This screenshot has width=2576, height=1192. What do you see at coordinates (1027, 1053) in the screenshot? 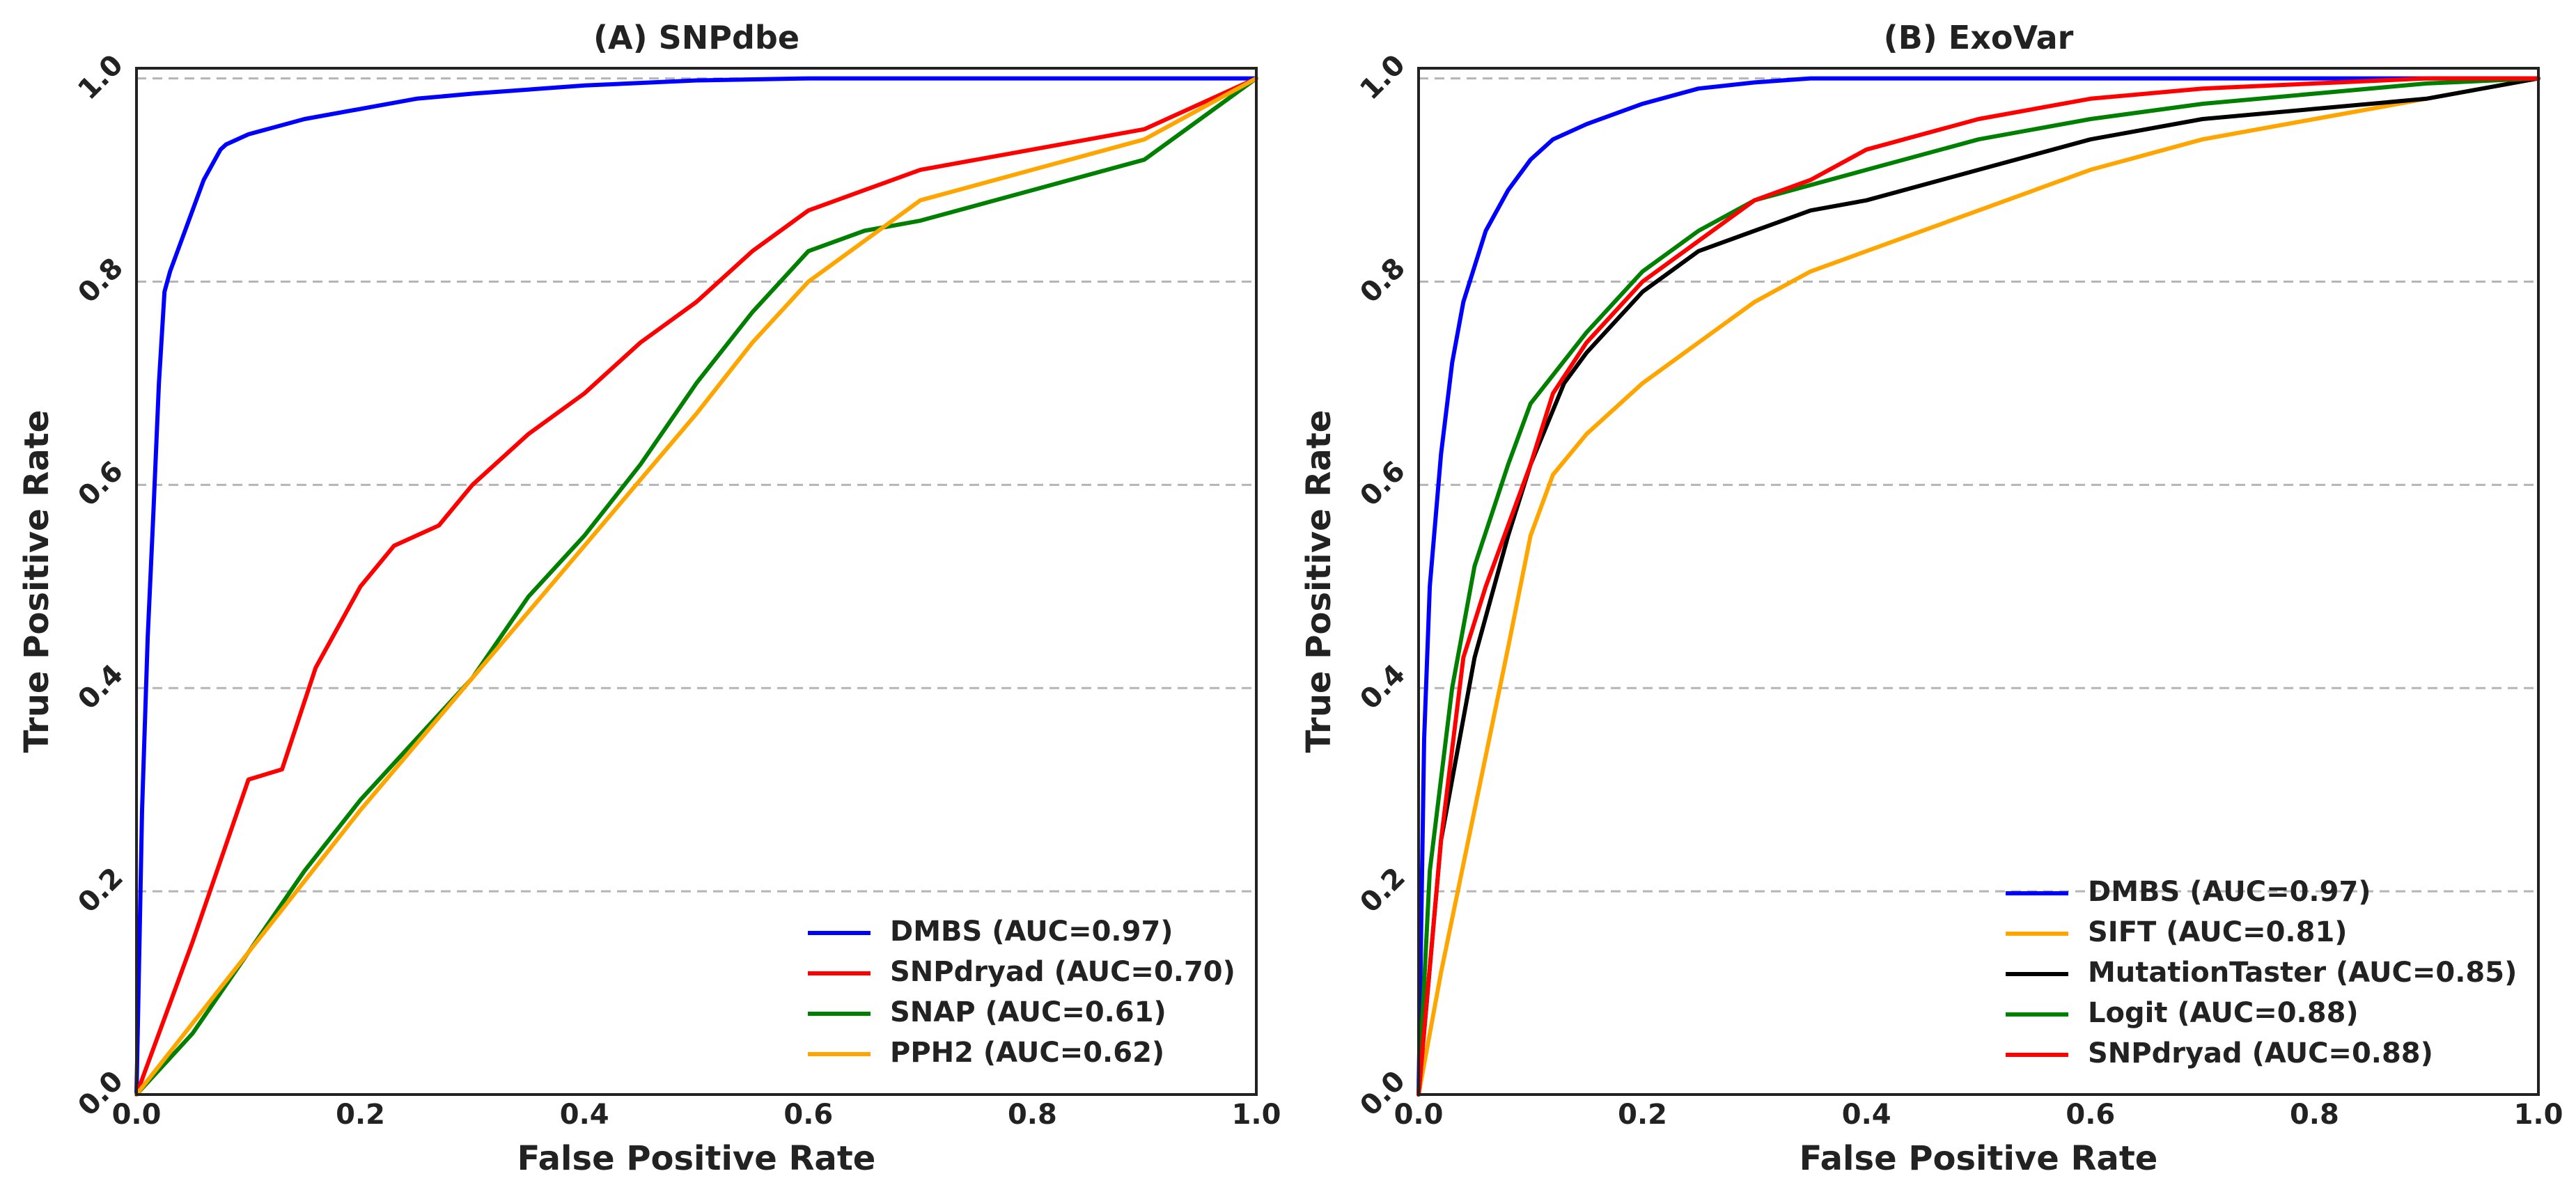
I see `legend-label: PPH2 (AUC=0.62)` at bounding box center [1027, 1053].